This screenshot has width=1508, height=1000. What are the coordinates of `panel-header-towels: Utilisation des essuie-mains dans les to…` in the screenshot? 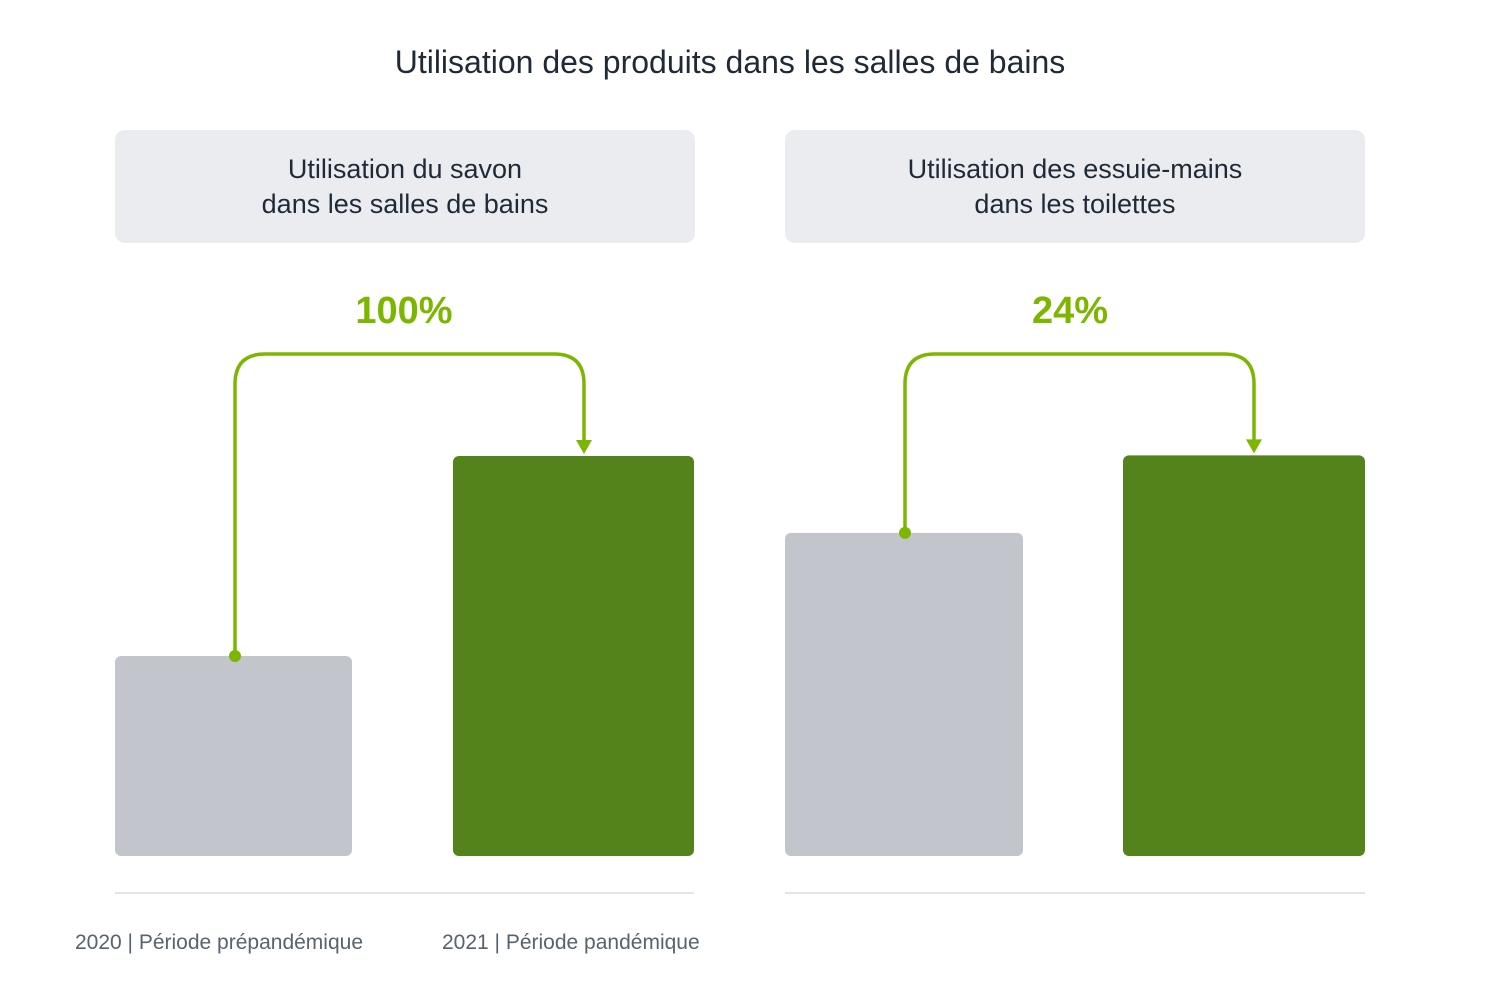 It's located at (1075, 186).